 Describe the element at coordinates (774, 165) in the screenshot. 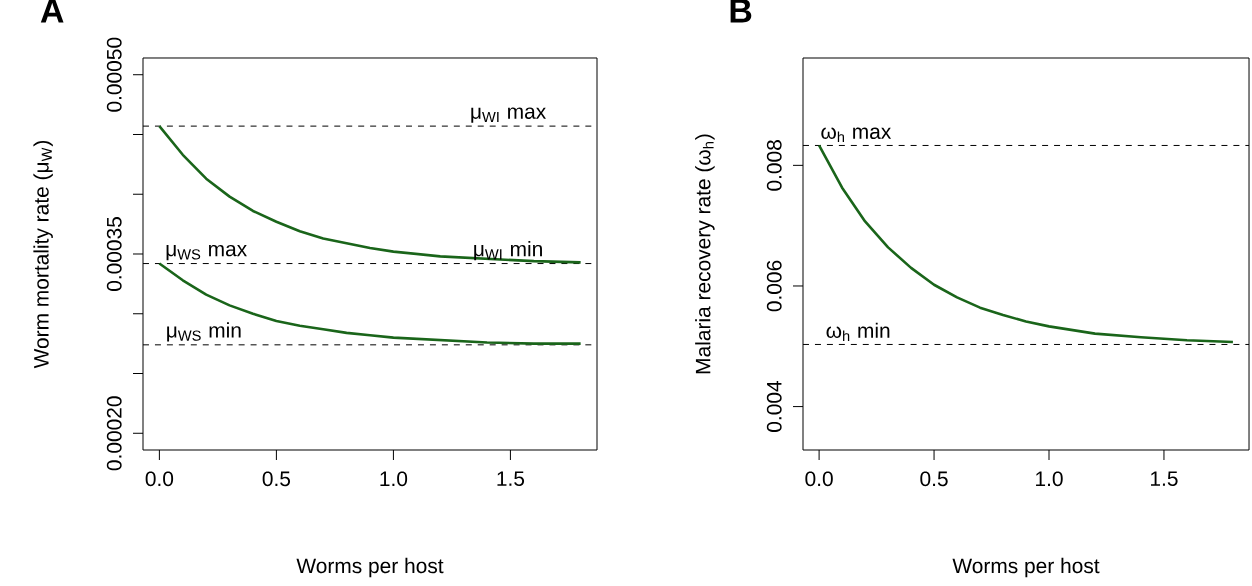

I see `y-tick-label: 0.008` at that location.